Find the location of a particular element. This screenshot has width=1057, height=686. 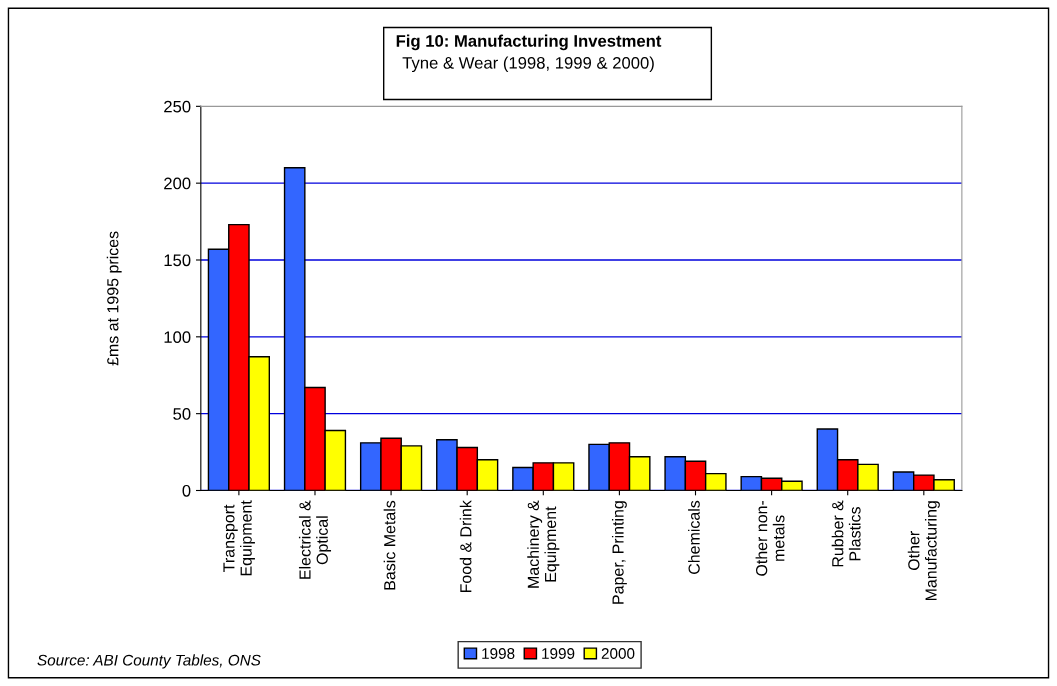

y-tick-label: 200 is located at coordinates (177, 183).